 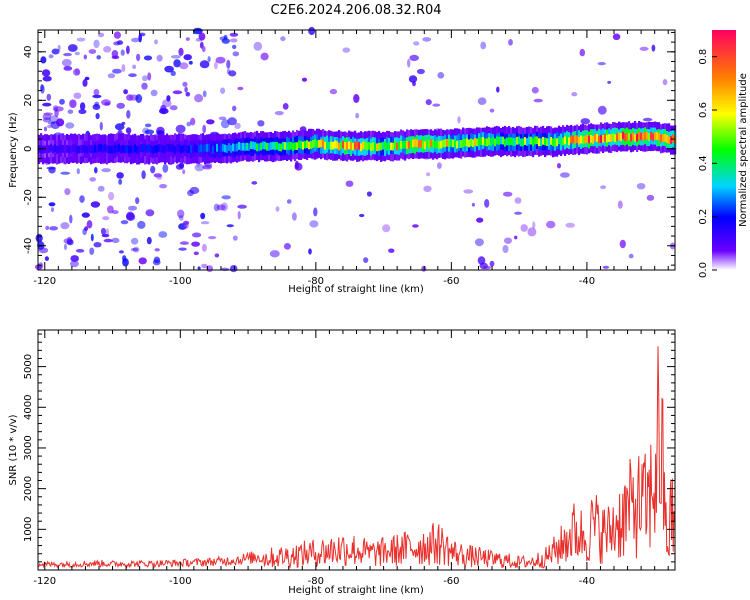 I want to click on snr-x-tick-label: -40, so click(x=587, y=581).